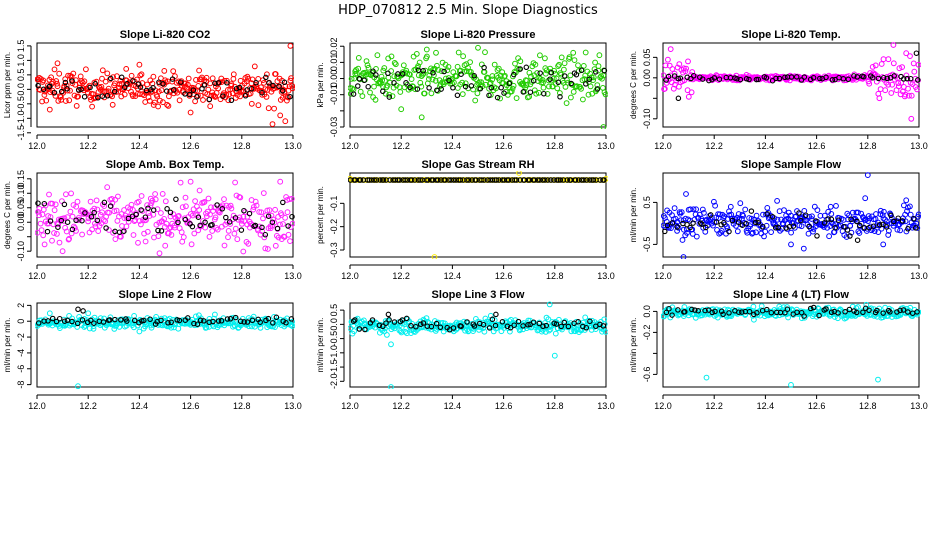  I want to click on plot-frame, so click(791, 85).